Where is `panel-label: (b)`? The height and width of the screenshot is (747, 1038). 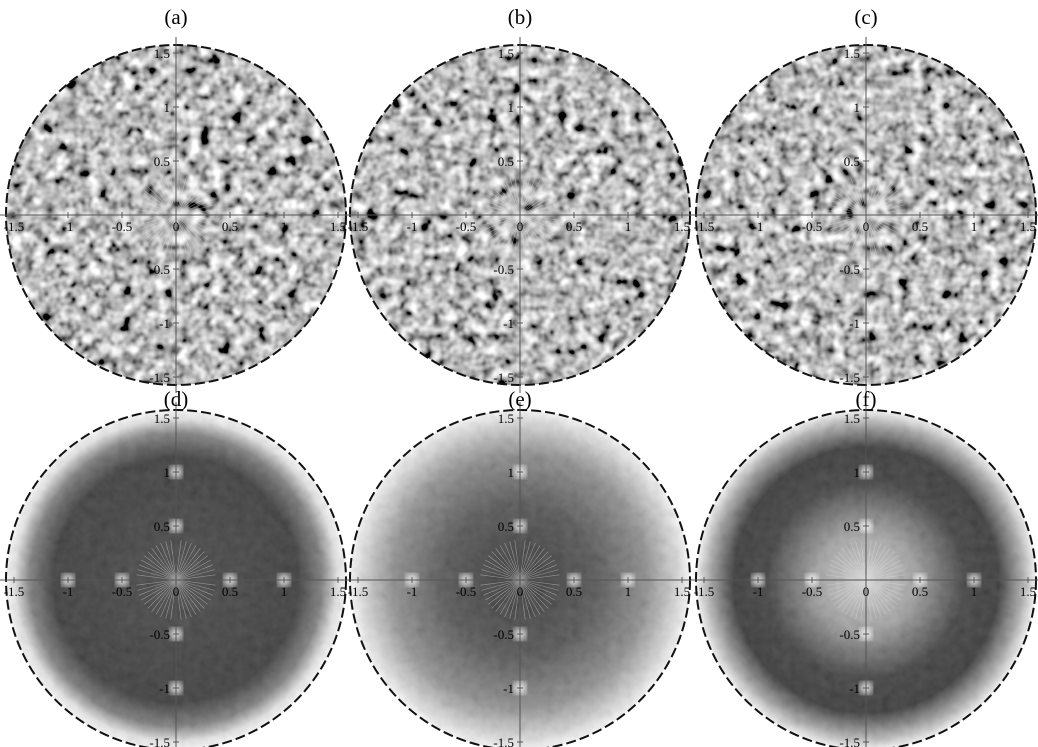
panel-label: (b) is located at coordinates (520, 17).